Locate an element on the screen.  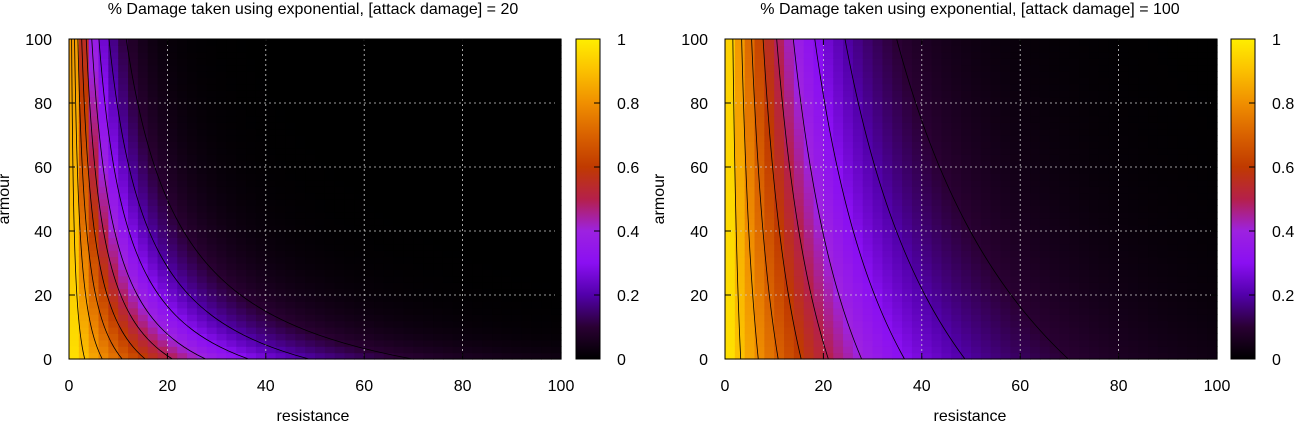
y-tick-label: 20 is located at coordinates (43, 296).